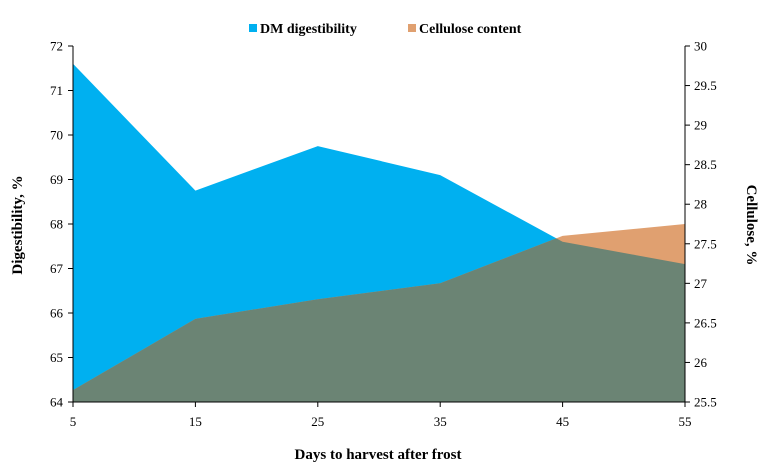 This screenshot has width=768, height=475. What do you see at coordinates (73, 421) in the screenshot?
I see `x-tick-label: 5` at bounding box center [73, 421].